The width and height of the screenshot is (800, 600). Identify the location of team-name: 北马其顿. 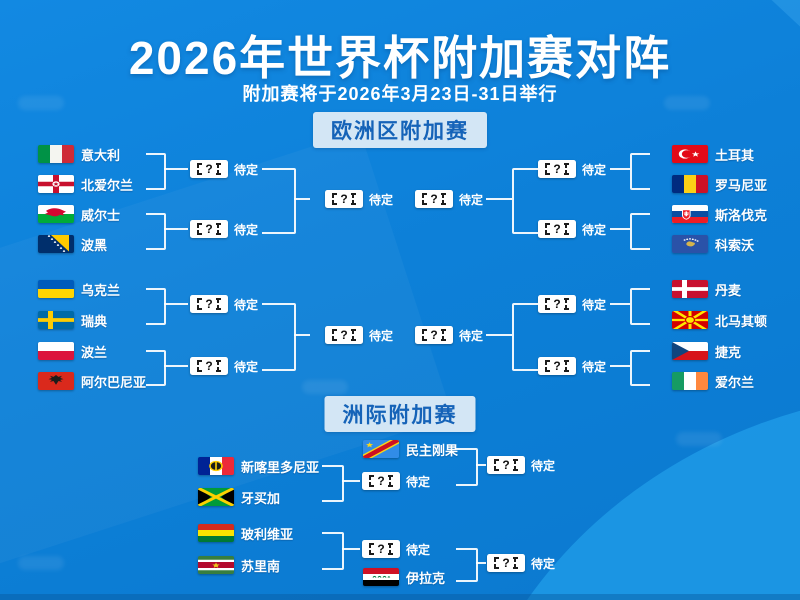
(741, 321).